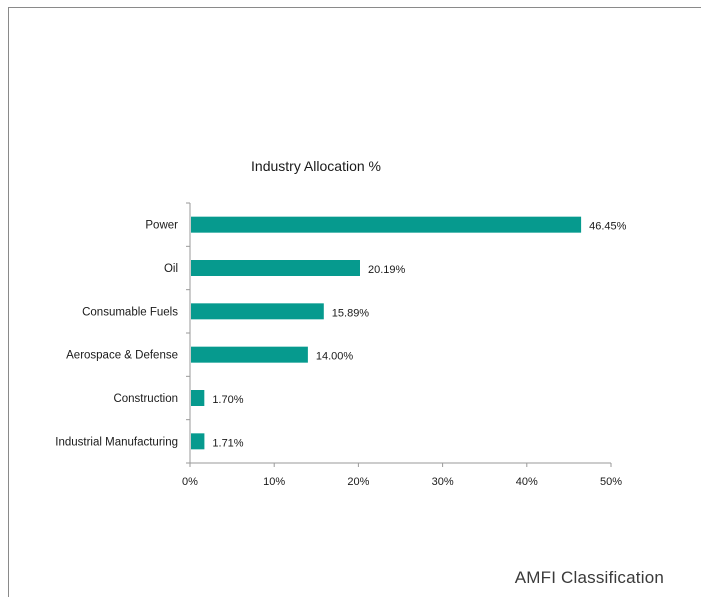 The width and height of the screenshot is (701, 597). I want to click on x-tick-label: 10%, so click(274, 482).